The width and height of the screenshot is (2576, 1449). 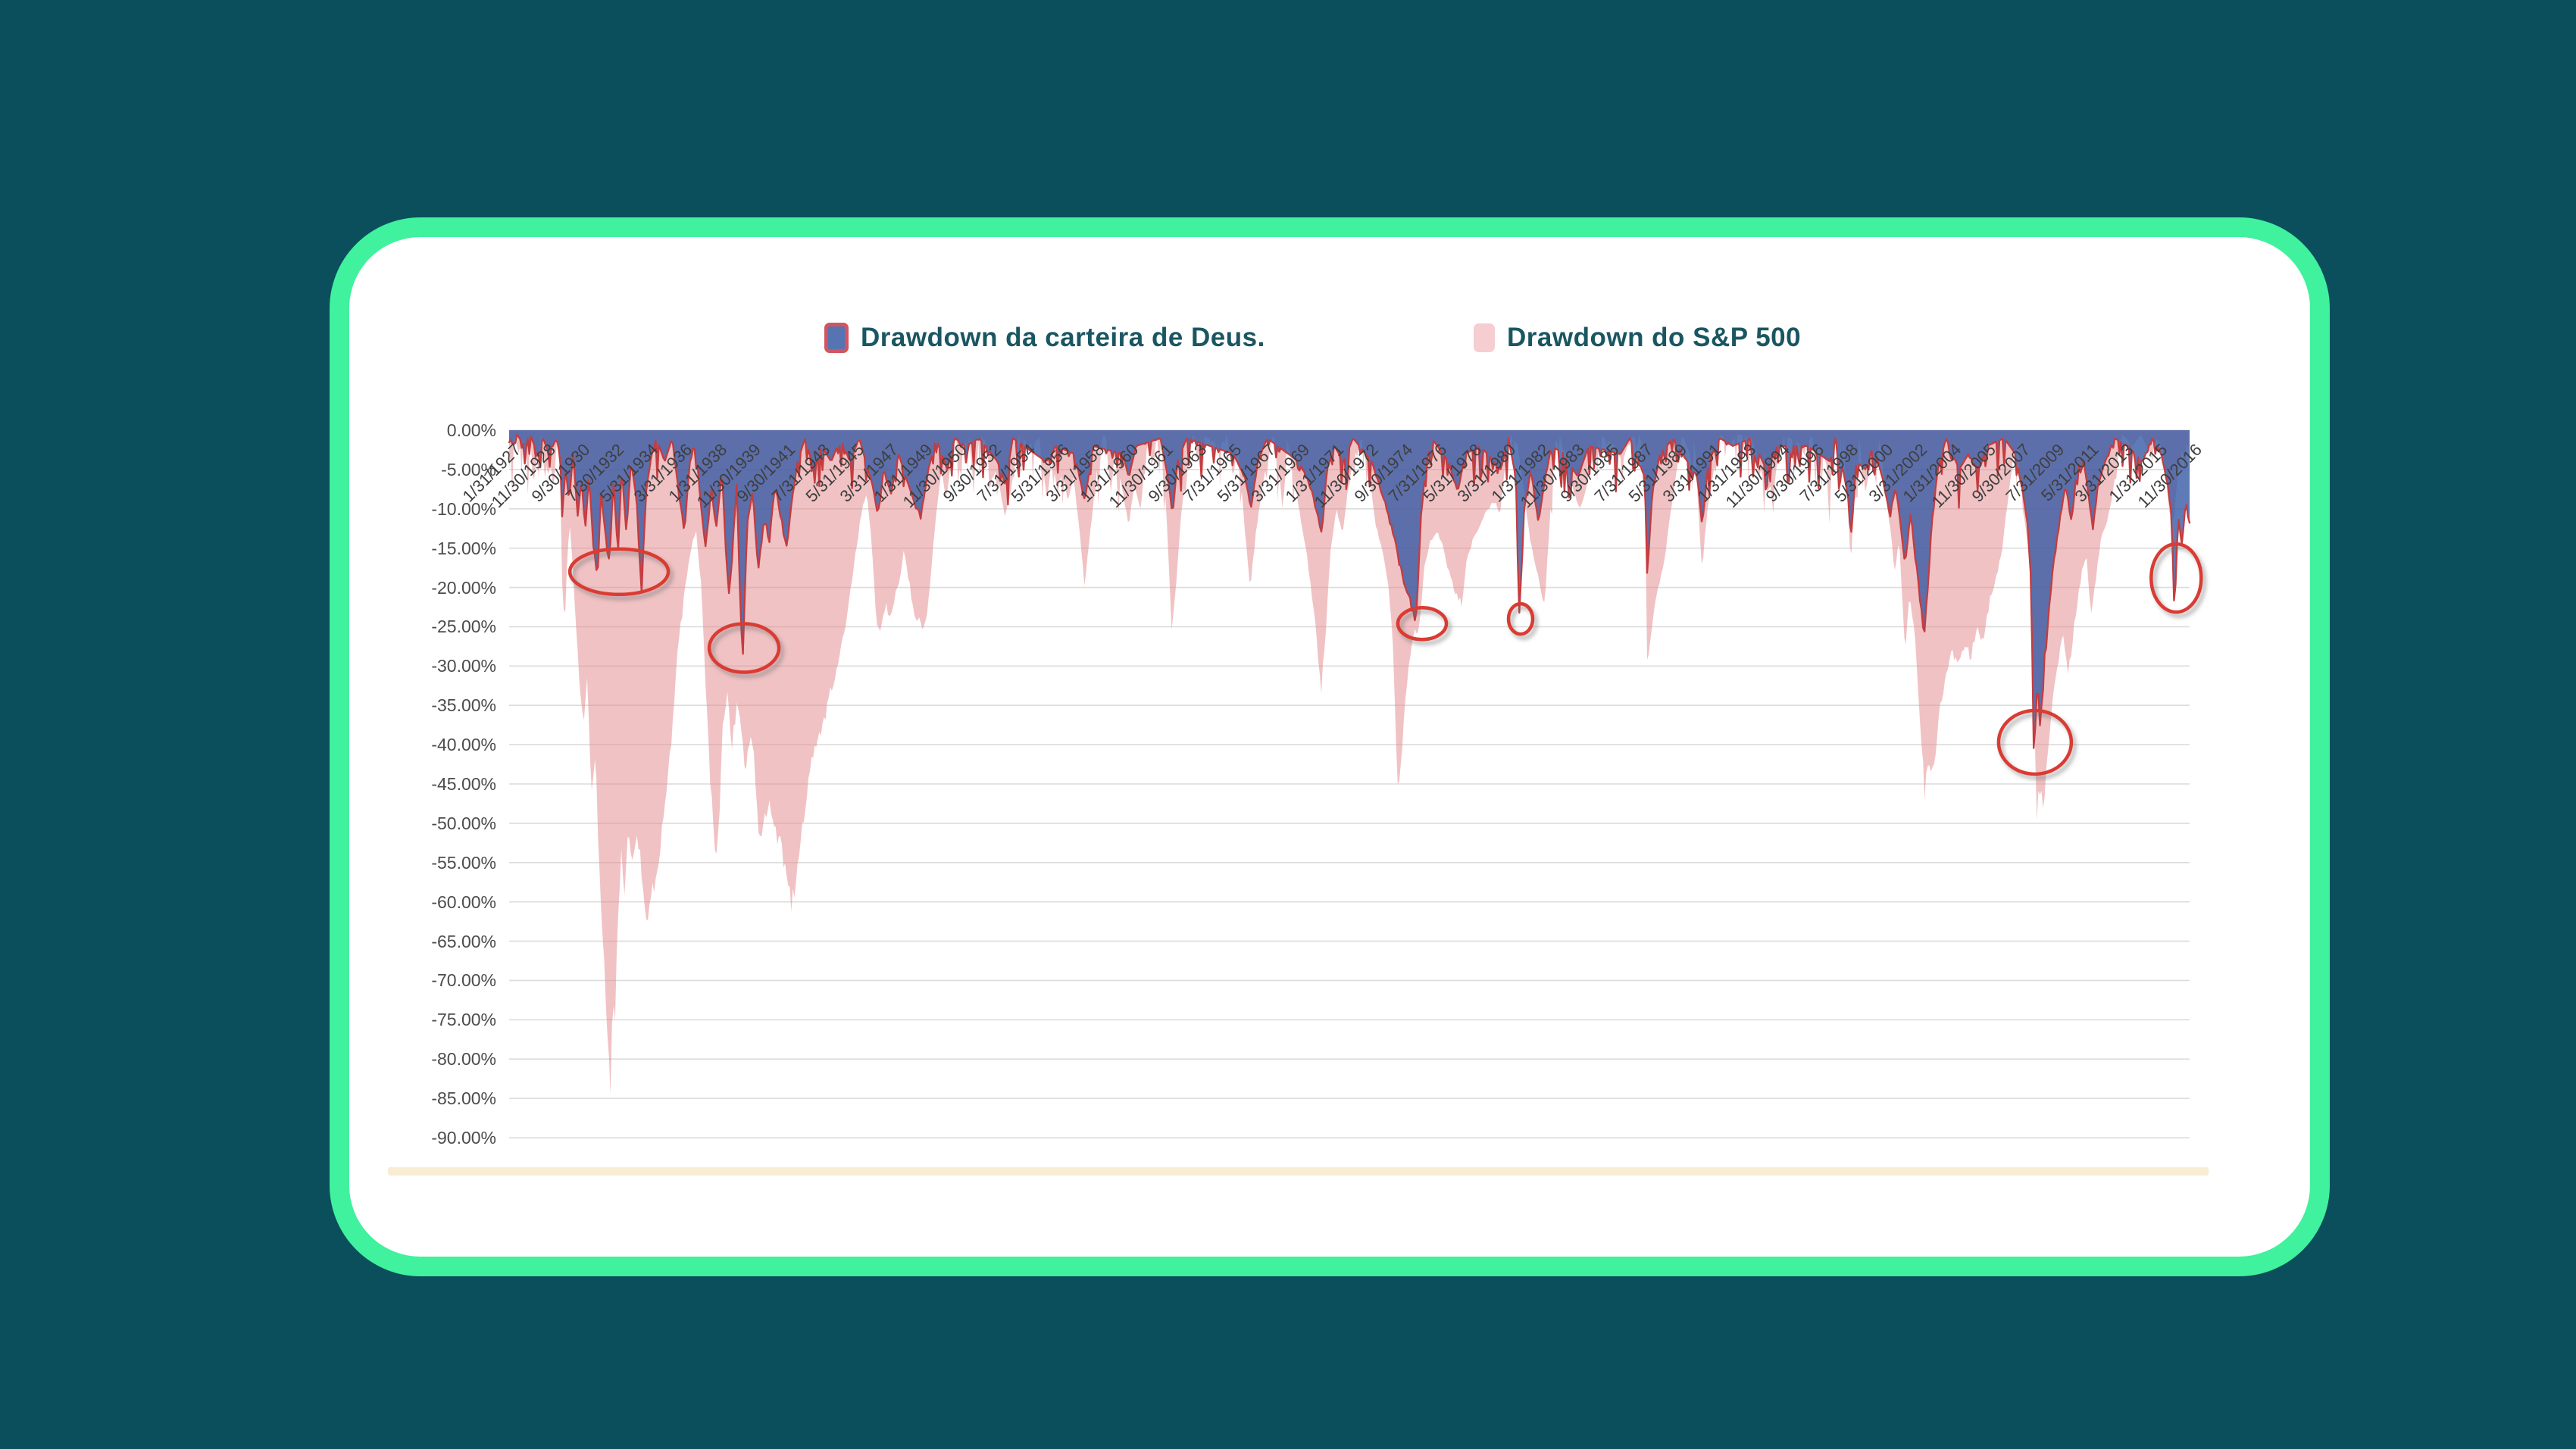 I want to click on legend-item-sp500: Drawdown do S&P 500, so click(x=1637, y=338).